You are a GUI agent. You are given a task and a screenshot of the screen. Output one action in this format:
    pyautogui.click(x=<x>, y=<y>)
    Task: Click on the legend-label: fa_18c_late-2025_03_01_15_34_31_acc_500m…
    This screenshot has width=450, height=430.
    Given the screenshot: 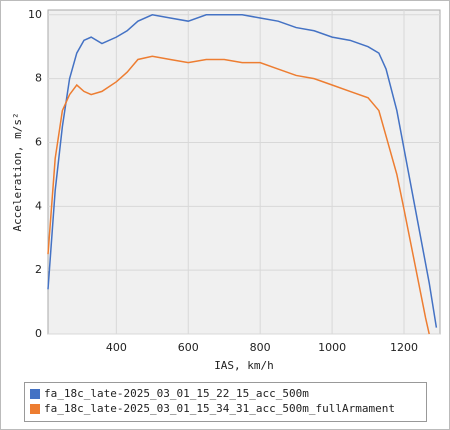 What is the action you would take?
    pyautogui.click(x=219, y=408)
    